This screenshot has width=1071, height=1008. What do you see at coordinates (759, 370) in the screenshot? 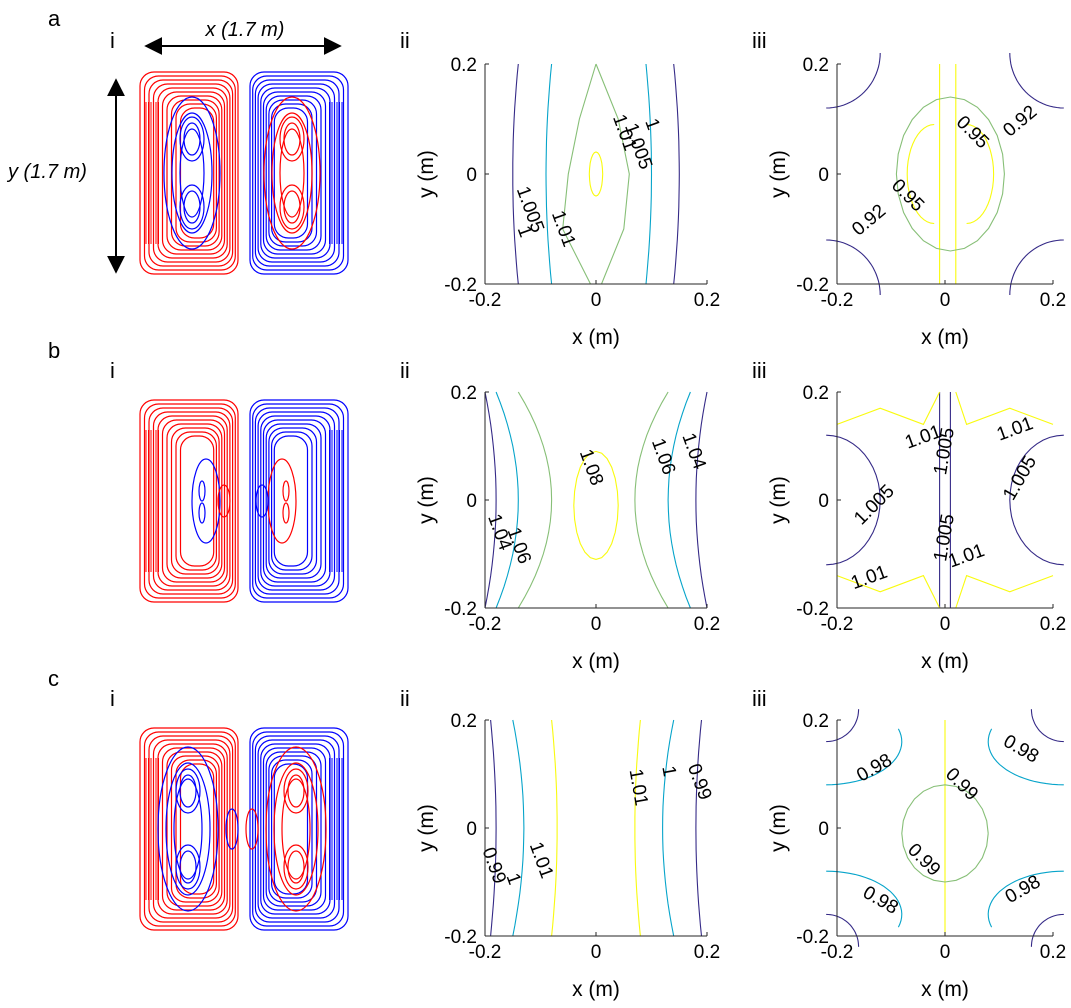
I see `panel-label-b-iii: iii` at bounding box center [759, 370].